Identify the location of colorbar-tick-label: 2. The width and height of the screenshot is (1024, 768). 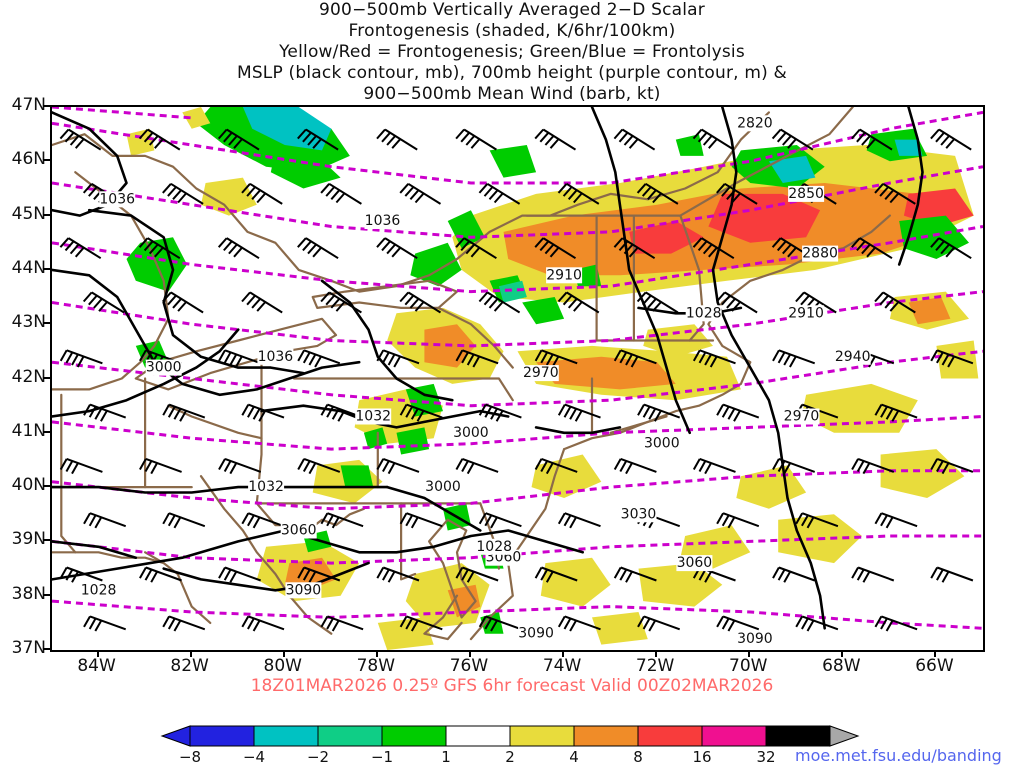
(510, 757).